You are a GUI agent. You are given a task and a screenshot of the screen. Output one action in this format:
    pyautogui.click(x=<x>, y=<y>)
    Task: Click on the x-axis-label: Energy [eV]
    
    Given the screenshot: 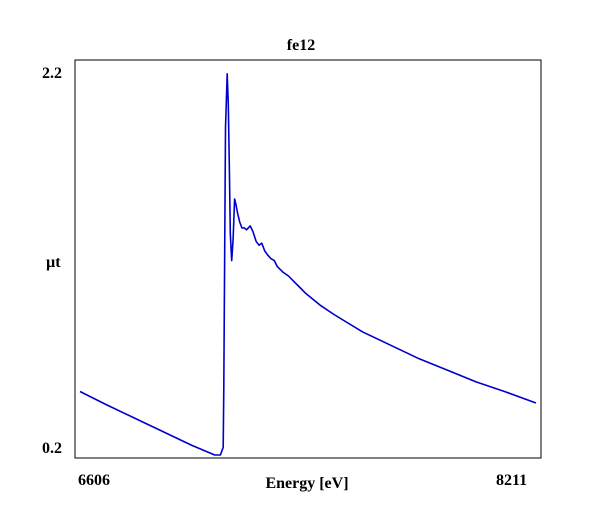 What is the action you would take?
    pyautogui.click(x=306, y=483)
    